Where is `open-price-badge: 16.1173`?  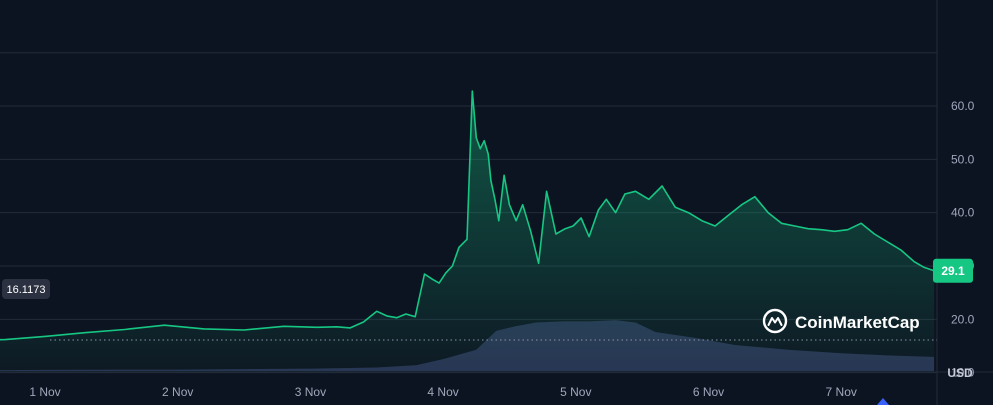
open-price-badge: 16.1173 is located at coordinates (26, 289).